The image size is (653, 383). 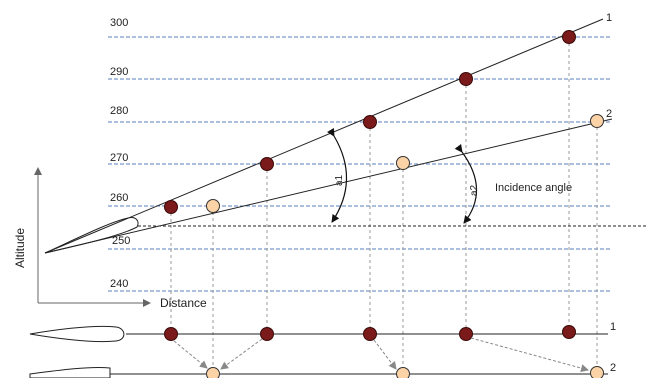 I want to click on angle-label-a1: a1, so click(x=339, y=180).